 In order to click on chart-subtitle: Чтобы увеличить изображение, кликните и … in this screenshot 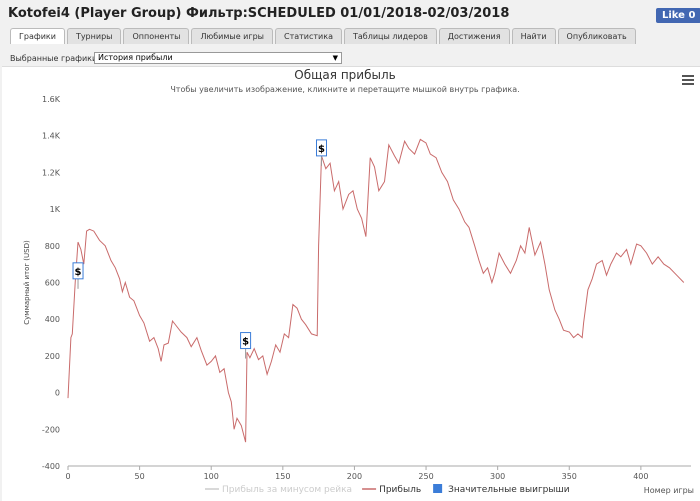, I will do `click(344, 89)`.